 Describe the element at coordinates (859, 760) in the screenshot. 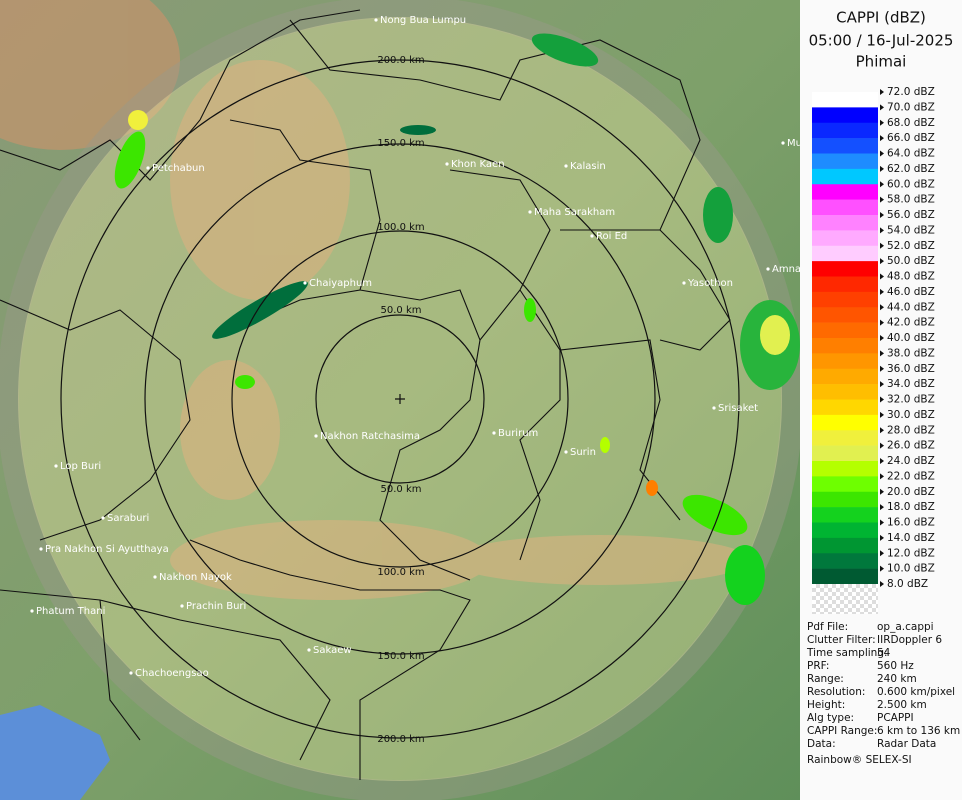

I see `footer: Rainbow® SELEX-SI` at that location.